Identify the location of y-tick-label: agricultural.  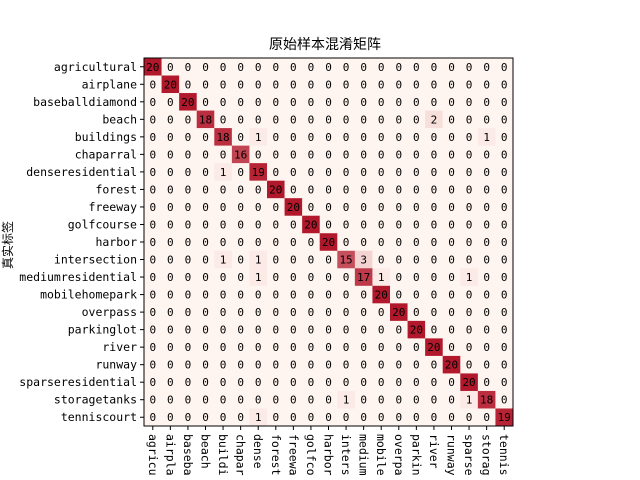
(95, 67).